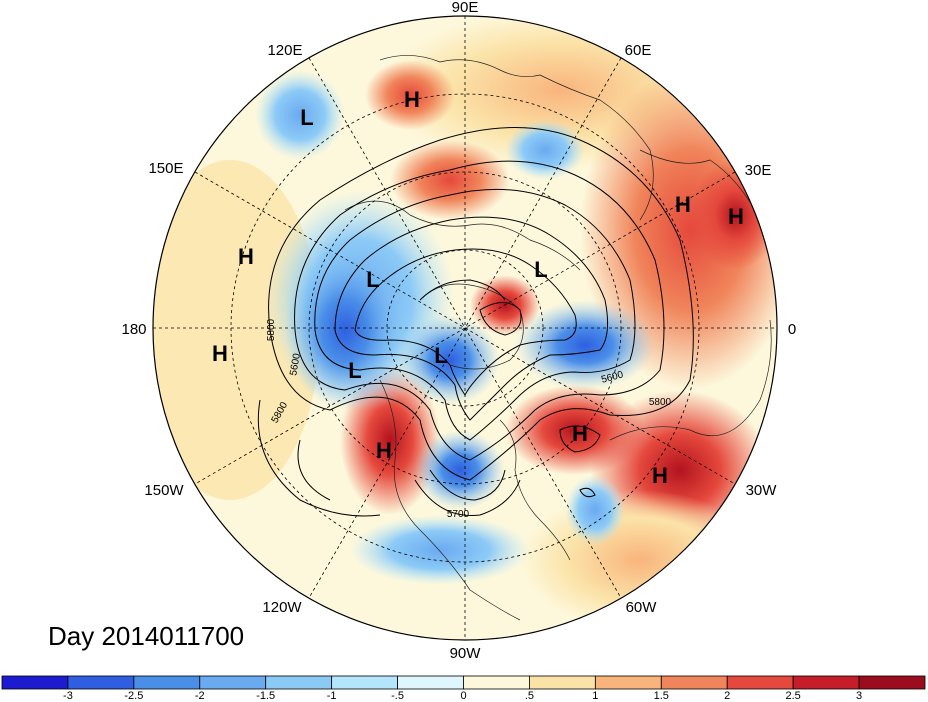 This screenshot has width=928, height=702. What do you see at coordinates (595, 696) in the screenshot?
I see `colorbar-tick-label: 1` at bounding box center [595, 696].